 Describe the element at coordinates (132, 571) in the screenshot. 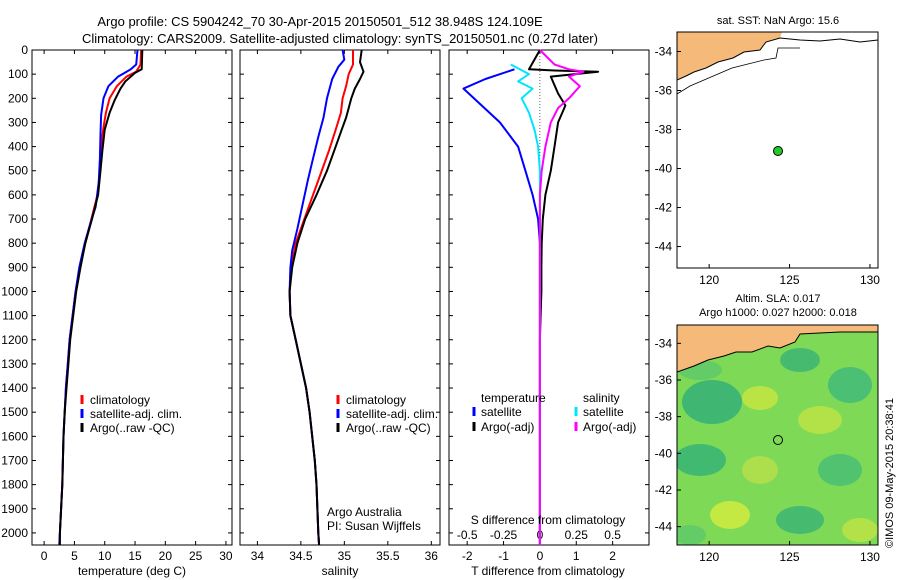

I see `temperature-xlabel: temperature (deg C)` at that location.